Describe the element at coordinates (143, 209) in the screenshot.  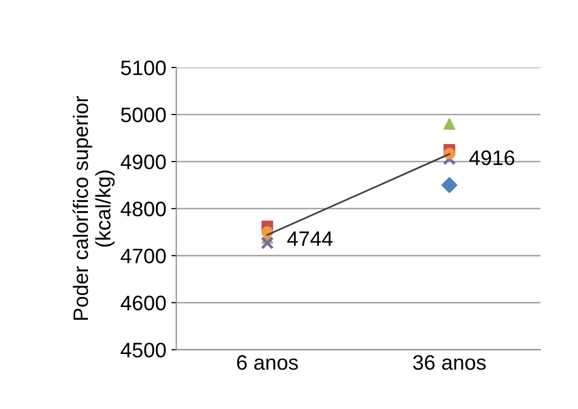
I see `y-tick-label: 4800` at that location.